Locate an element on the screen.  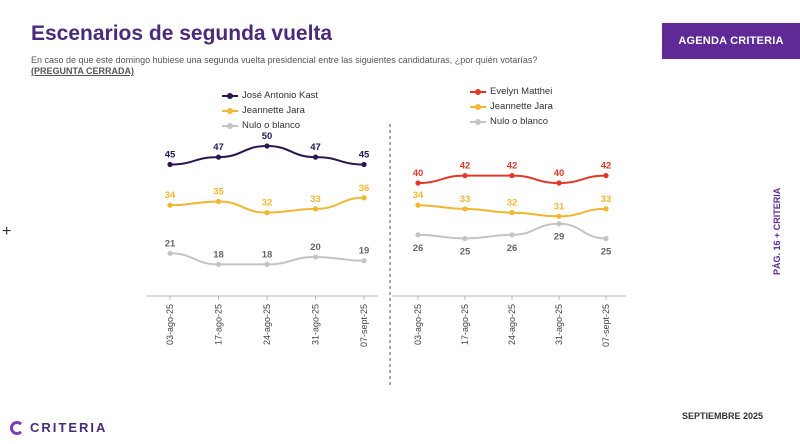
data-label: 19 is located at coordinates (364, 251).